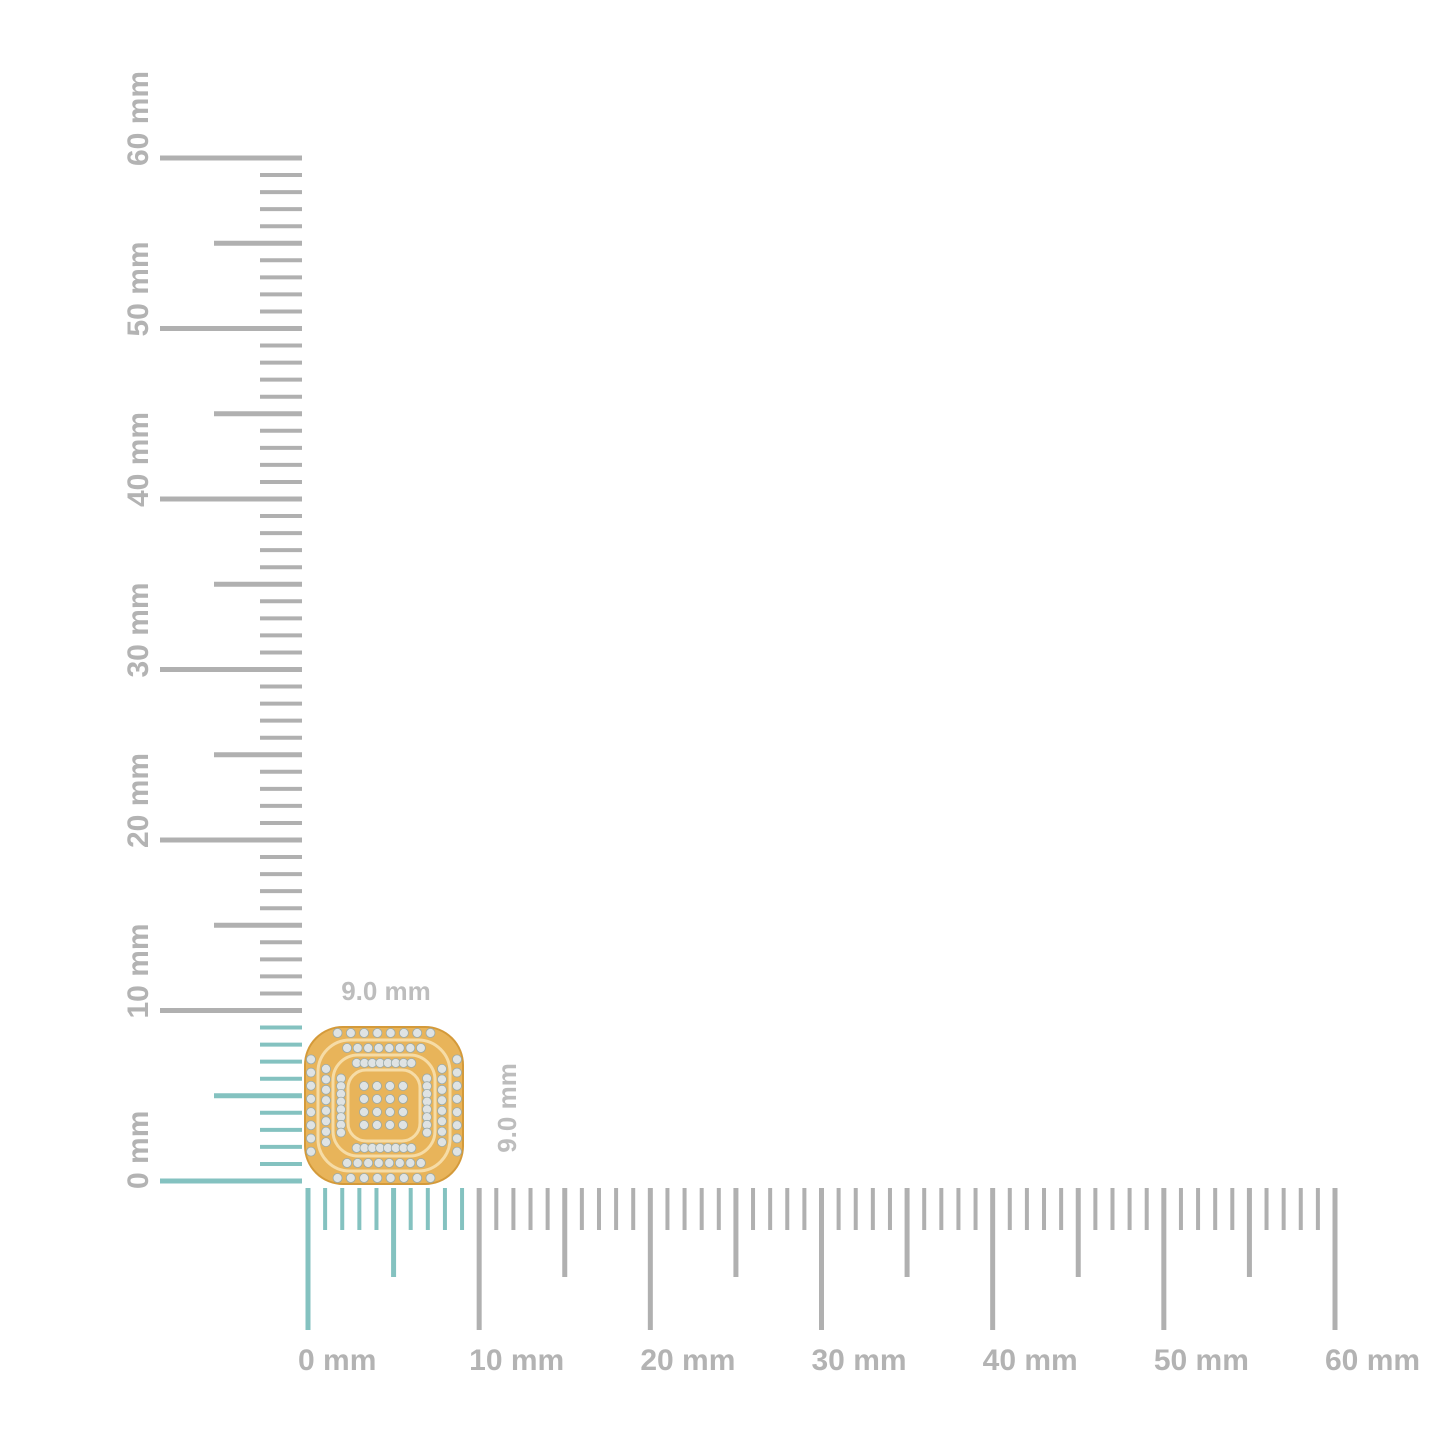  I want to click on x-ruler-label: 40 mm, so click(1030, 1360).